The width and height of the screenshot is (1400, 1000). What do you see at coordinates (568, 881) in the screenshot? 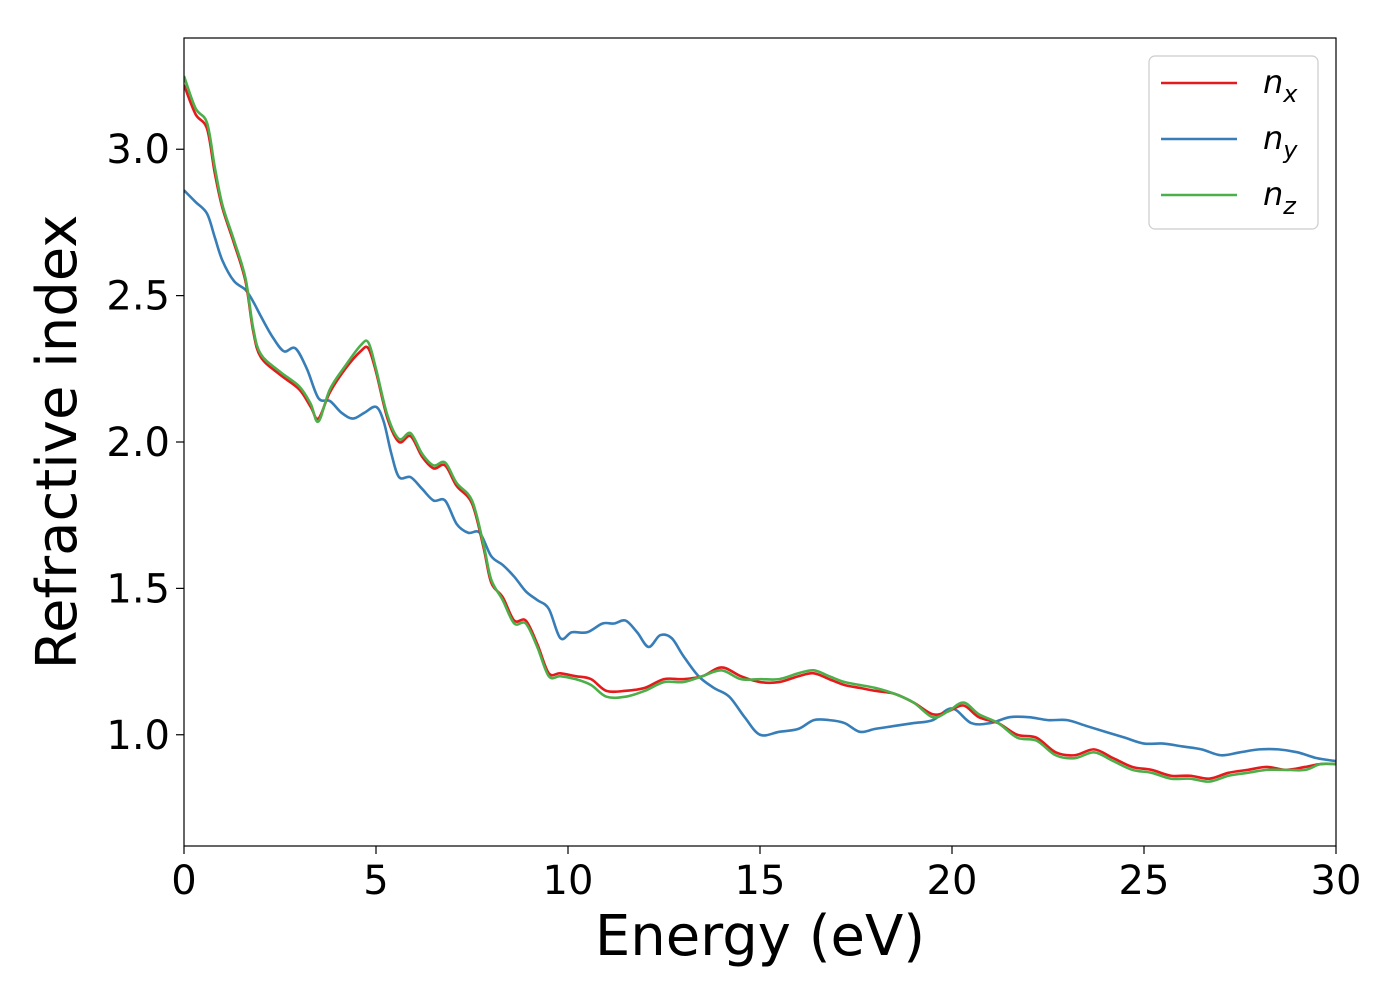
I see `x-tick-label: 10` at bounding box center [568, 881].